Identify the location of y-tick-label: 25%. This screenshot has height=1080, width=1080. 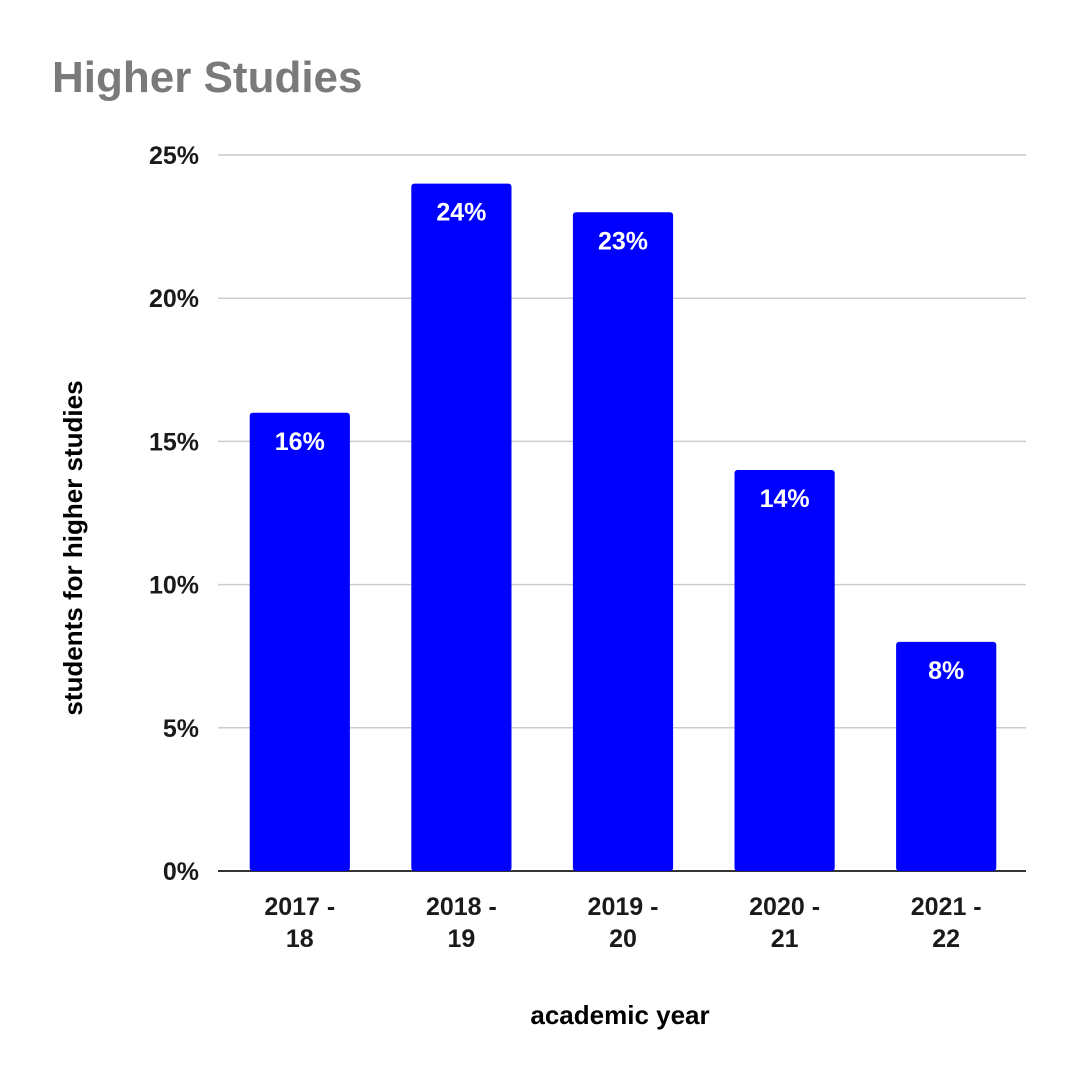
(174, 156).